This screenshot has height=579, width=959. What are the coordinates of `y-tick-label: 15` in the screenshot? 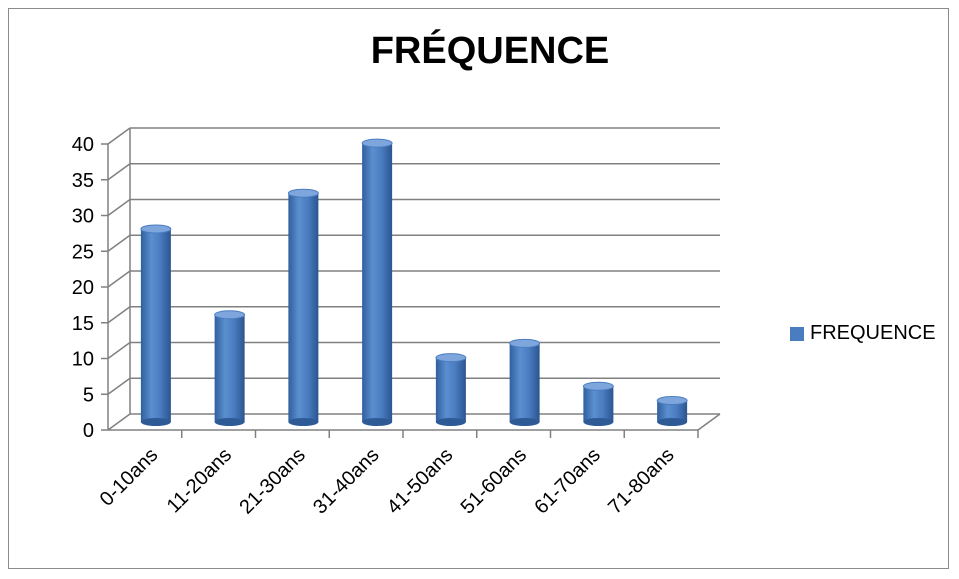 It's located at (83, 324).